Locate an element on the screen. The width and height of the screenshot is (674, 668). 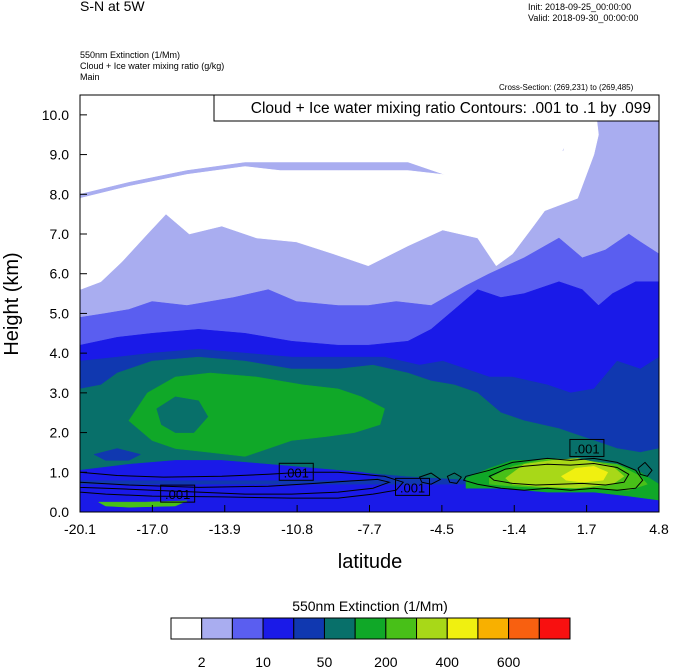
x-tick-label: -20.1 is located at coordinates (80, 529).